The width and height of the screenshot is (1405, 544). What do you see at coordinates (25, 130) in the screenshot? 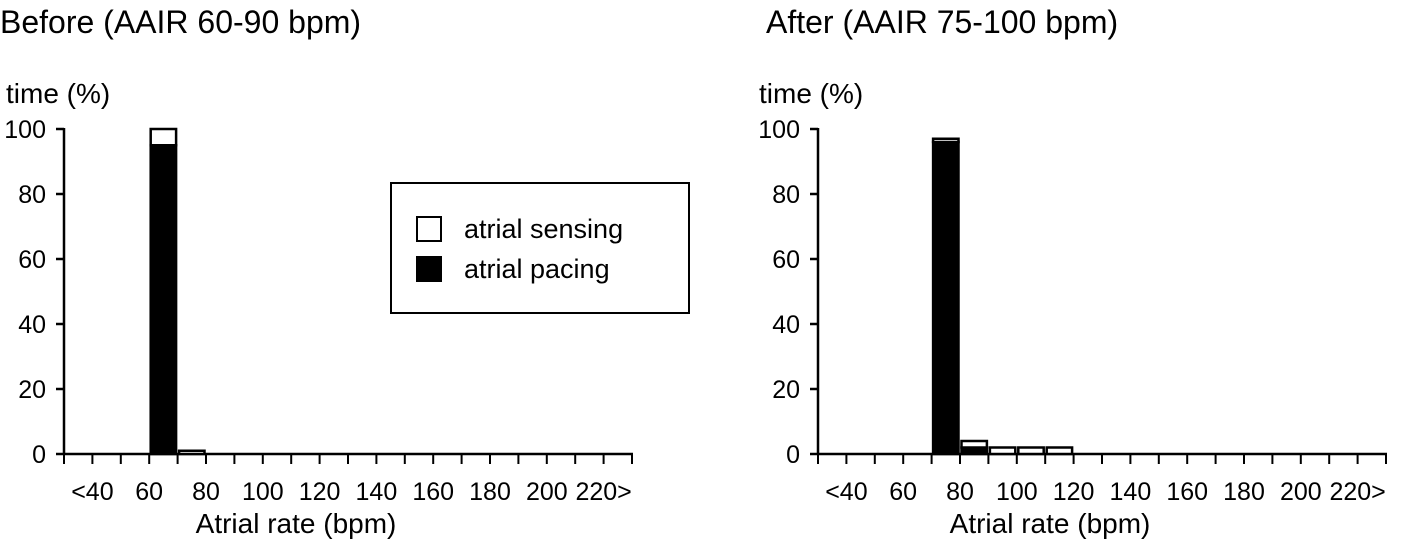
I see `before-y-tick-label: 100` at bounding box center [25, 130].